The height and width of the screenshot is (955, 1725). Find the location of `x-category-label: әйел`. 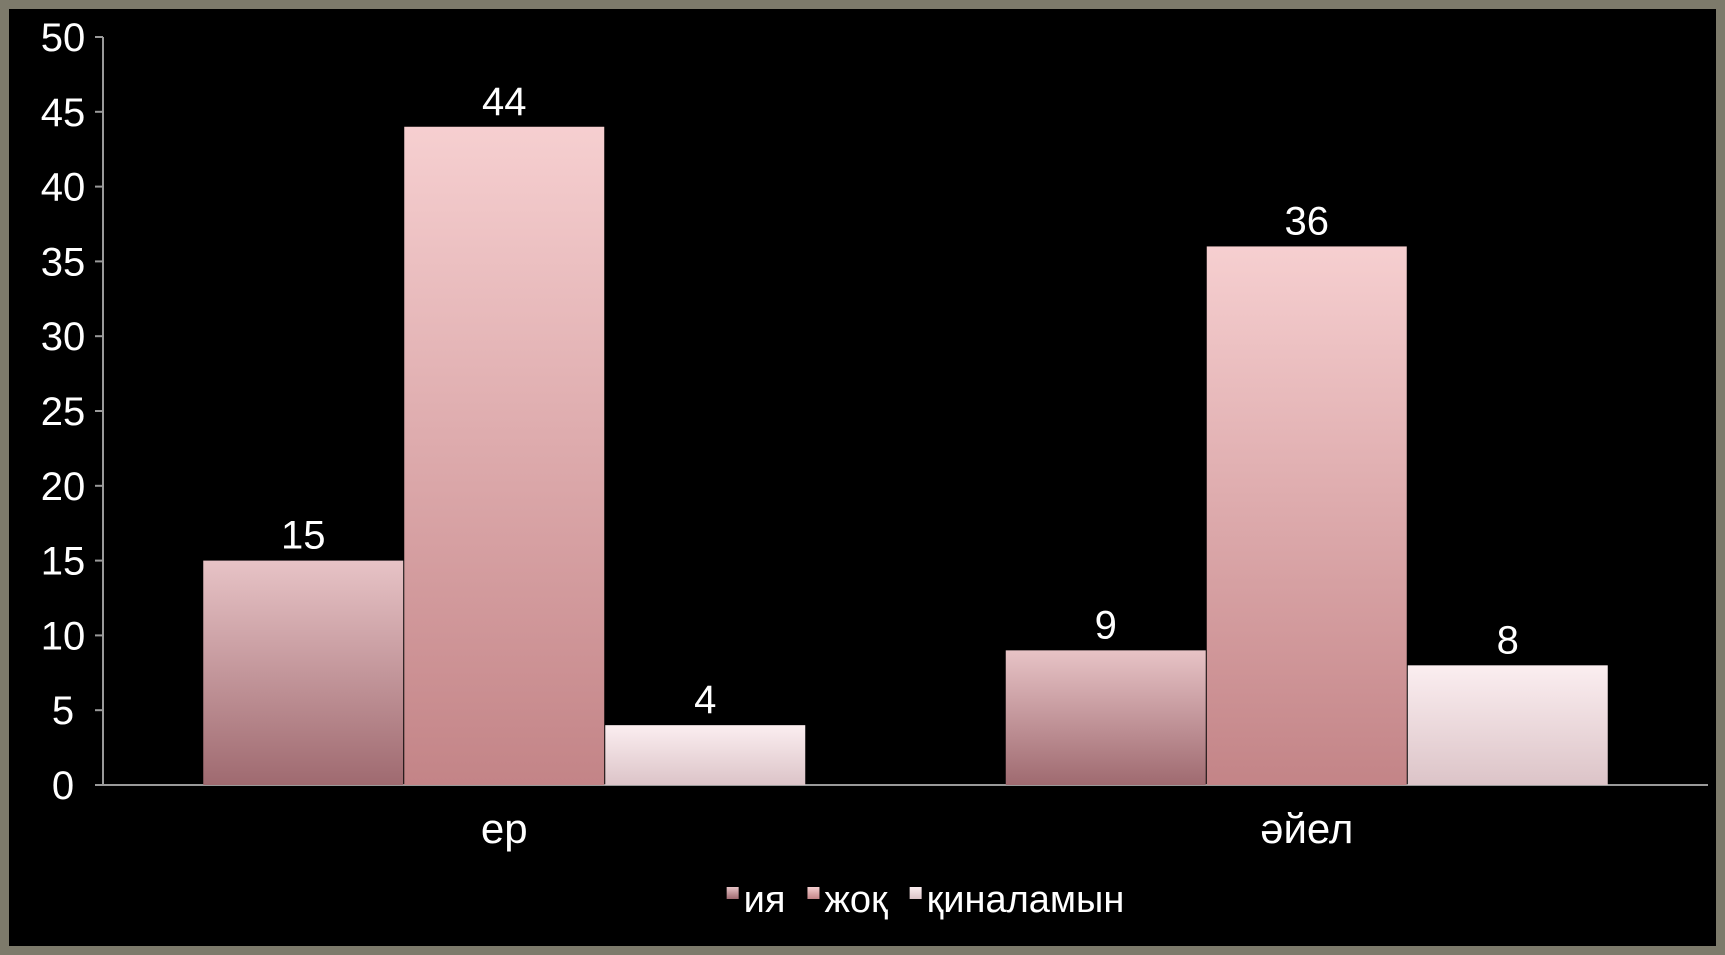

x-category-label: әйел is located at coordinates (1306, 828).